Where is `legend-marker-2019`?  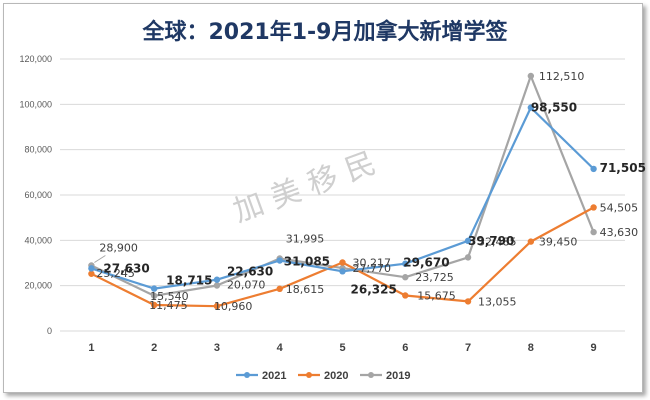
legend-marker-2019 is located at coordinates (371, 375).